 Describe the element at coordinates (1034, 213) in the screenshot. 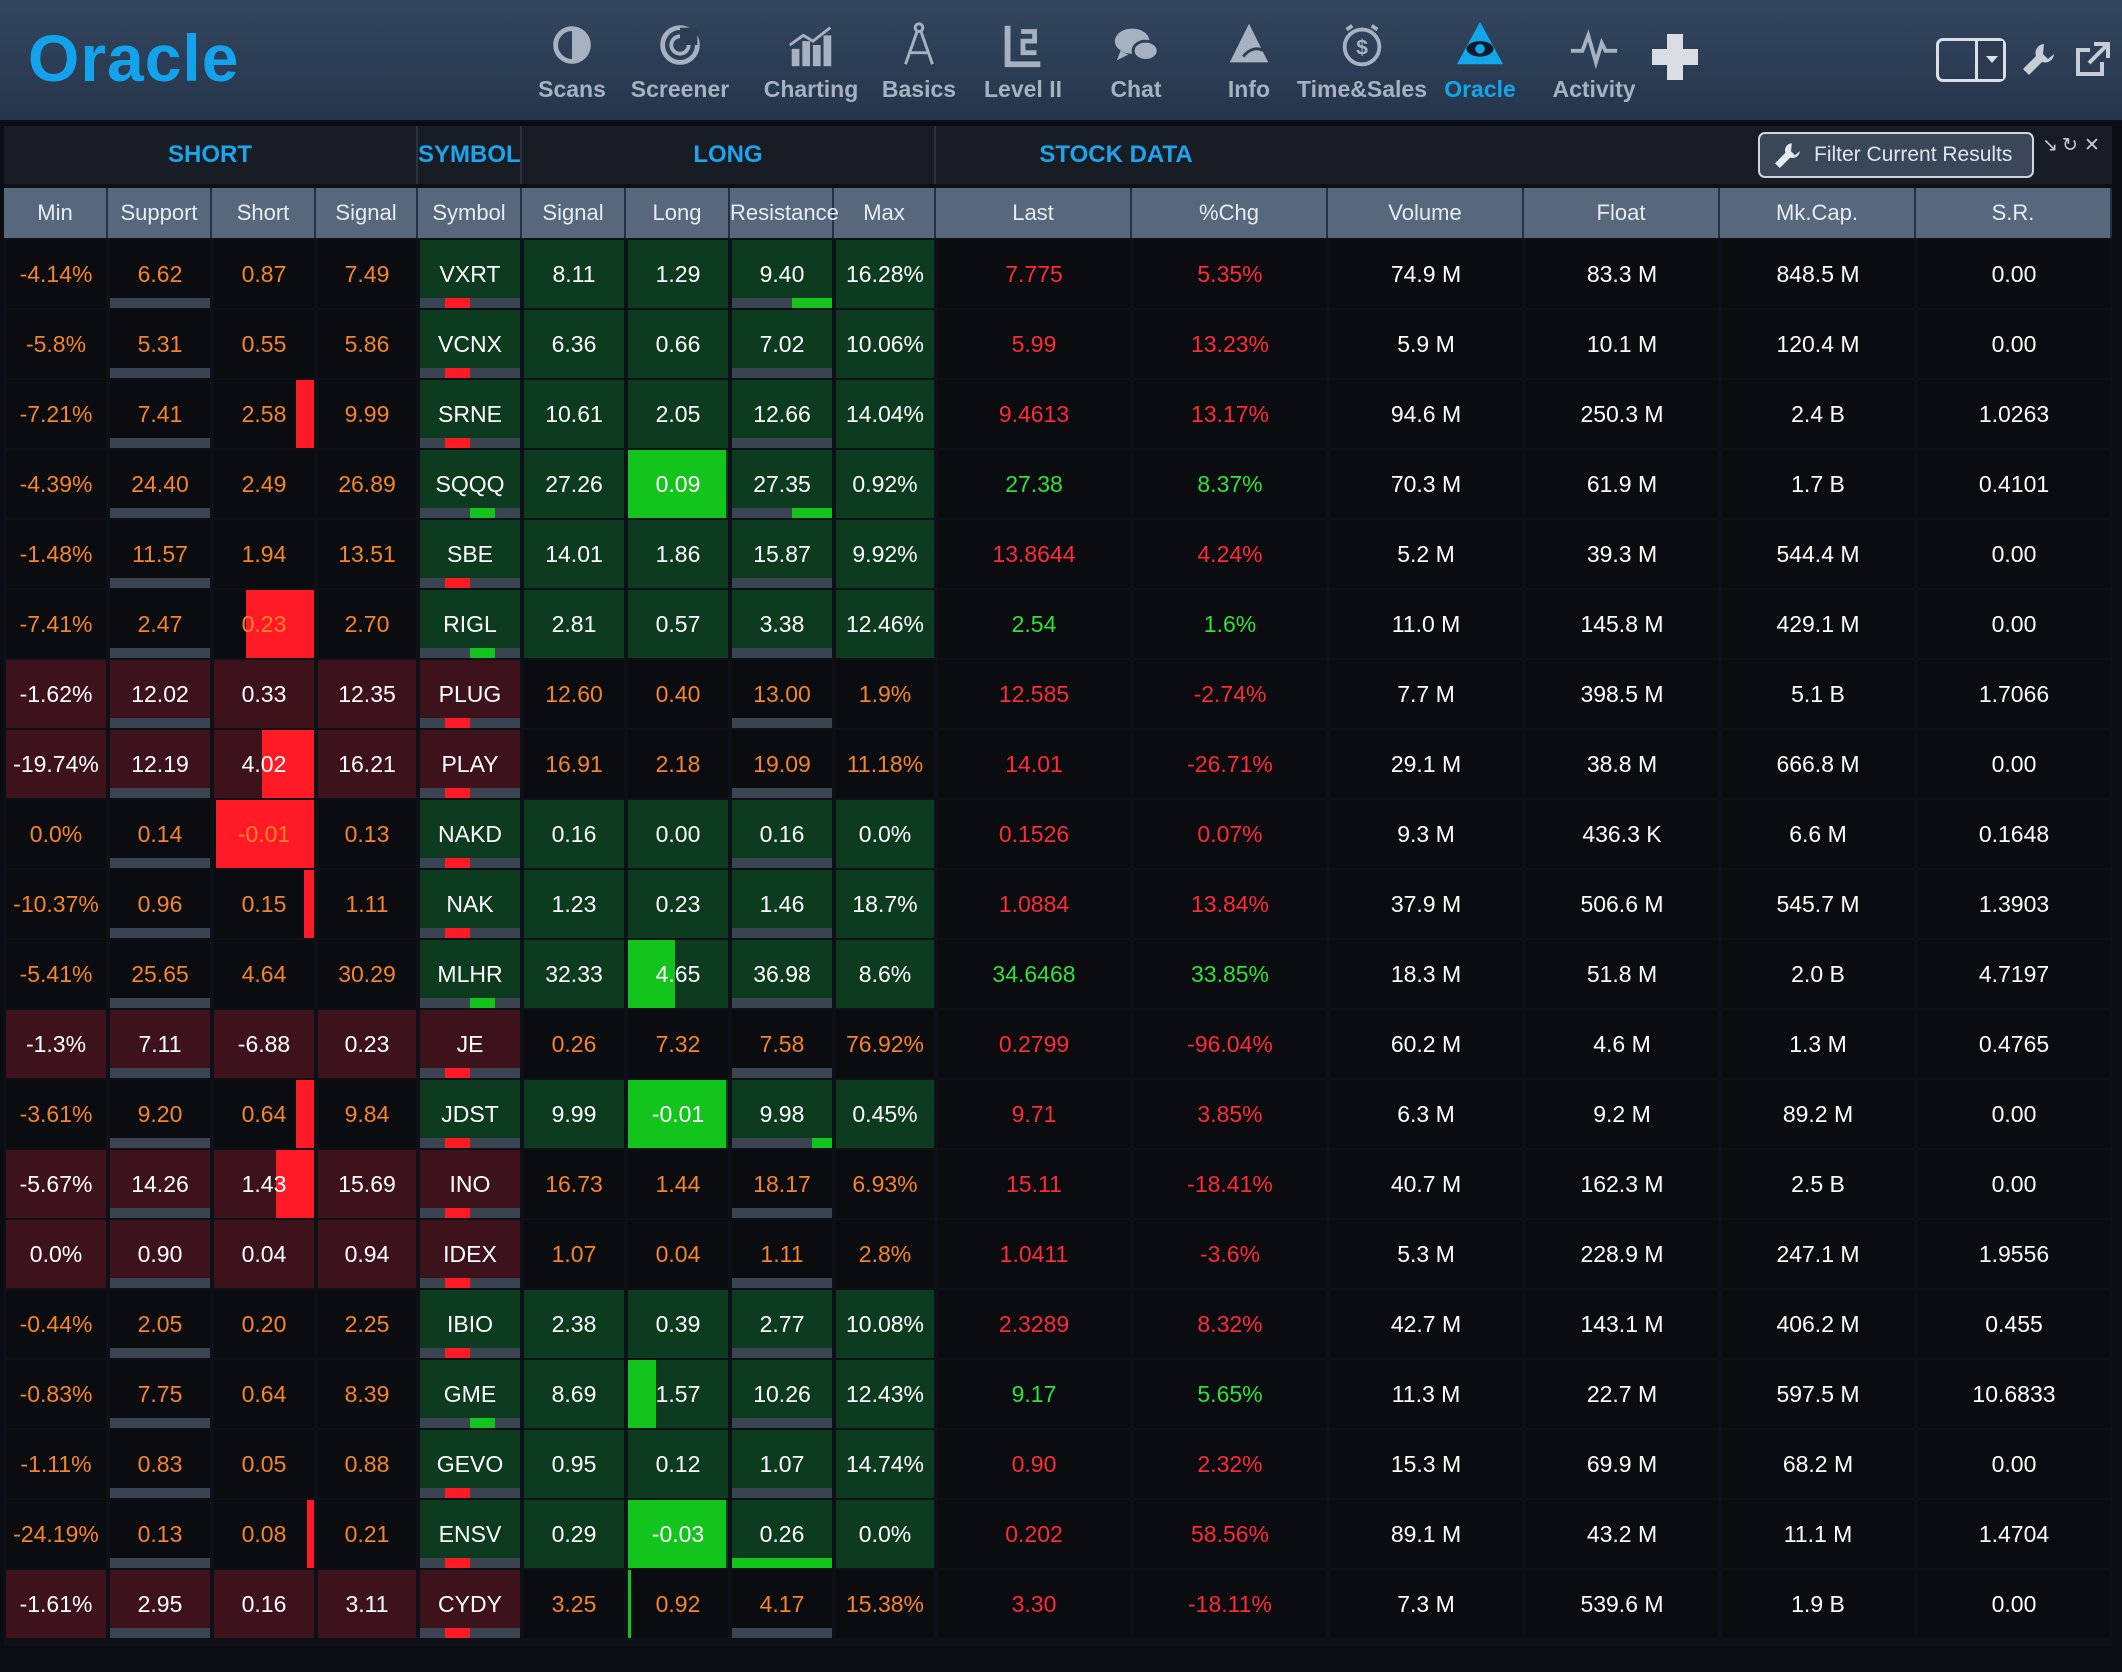

I see `col-last-header: Last` at that location.